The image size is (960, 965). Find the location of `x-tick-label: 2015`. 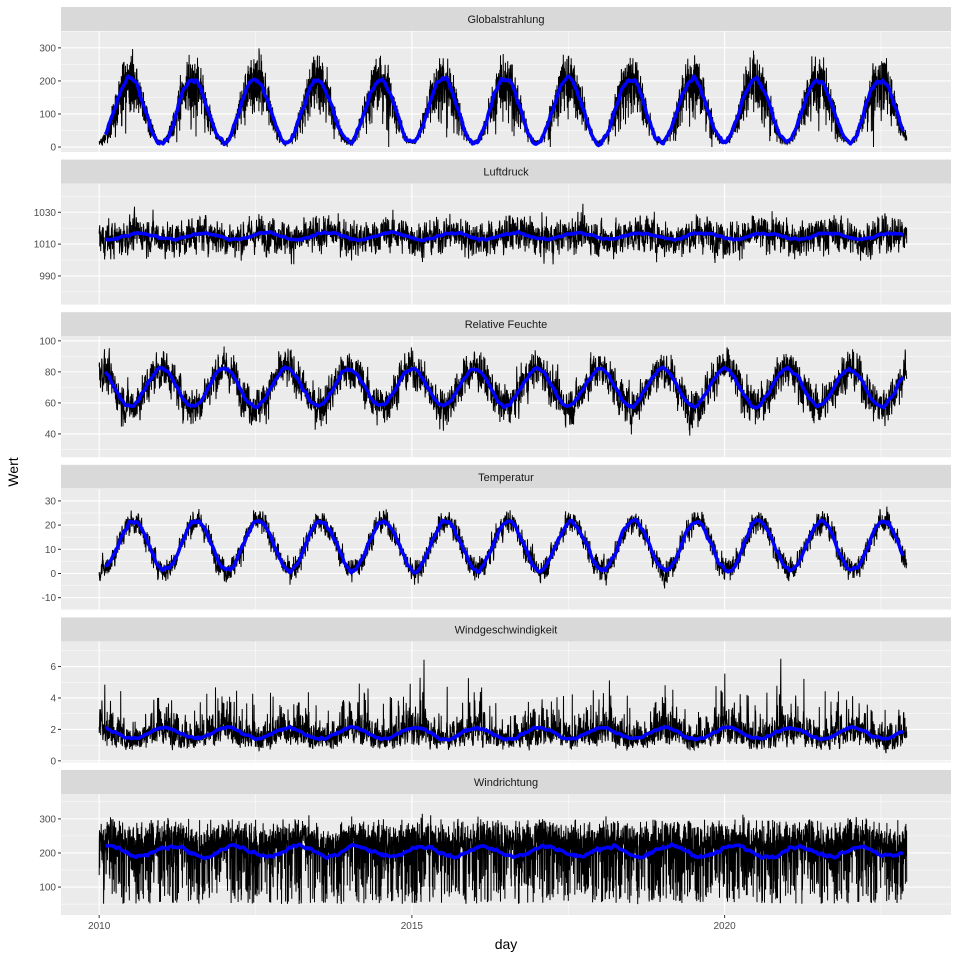

x-tick-label: 2015 is located at coordinates (412, 926).